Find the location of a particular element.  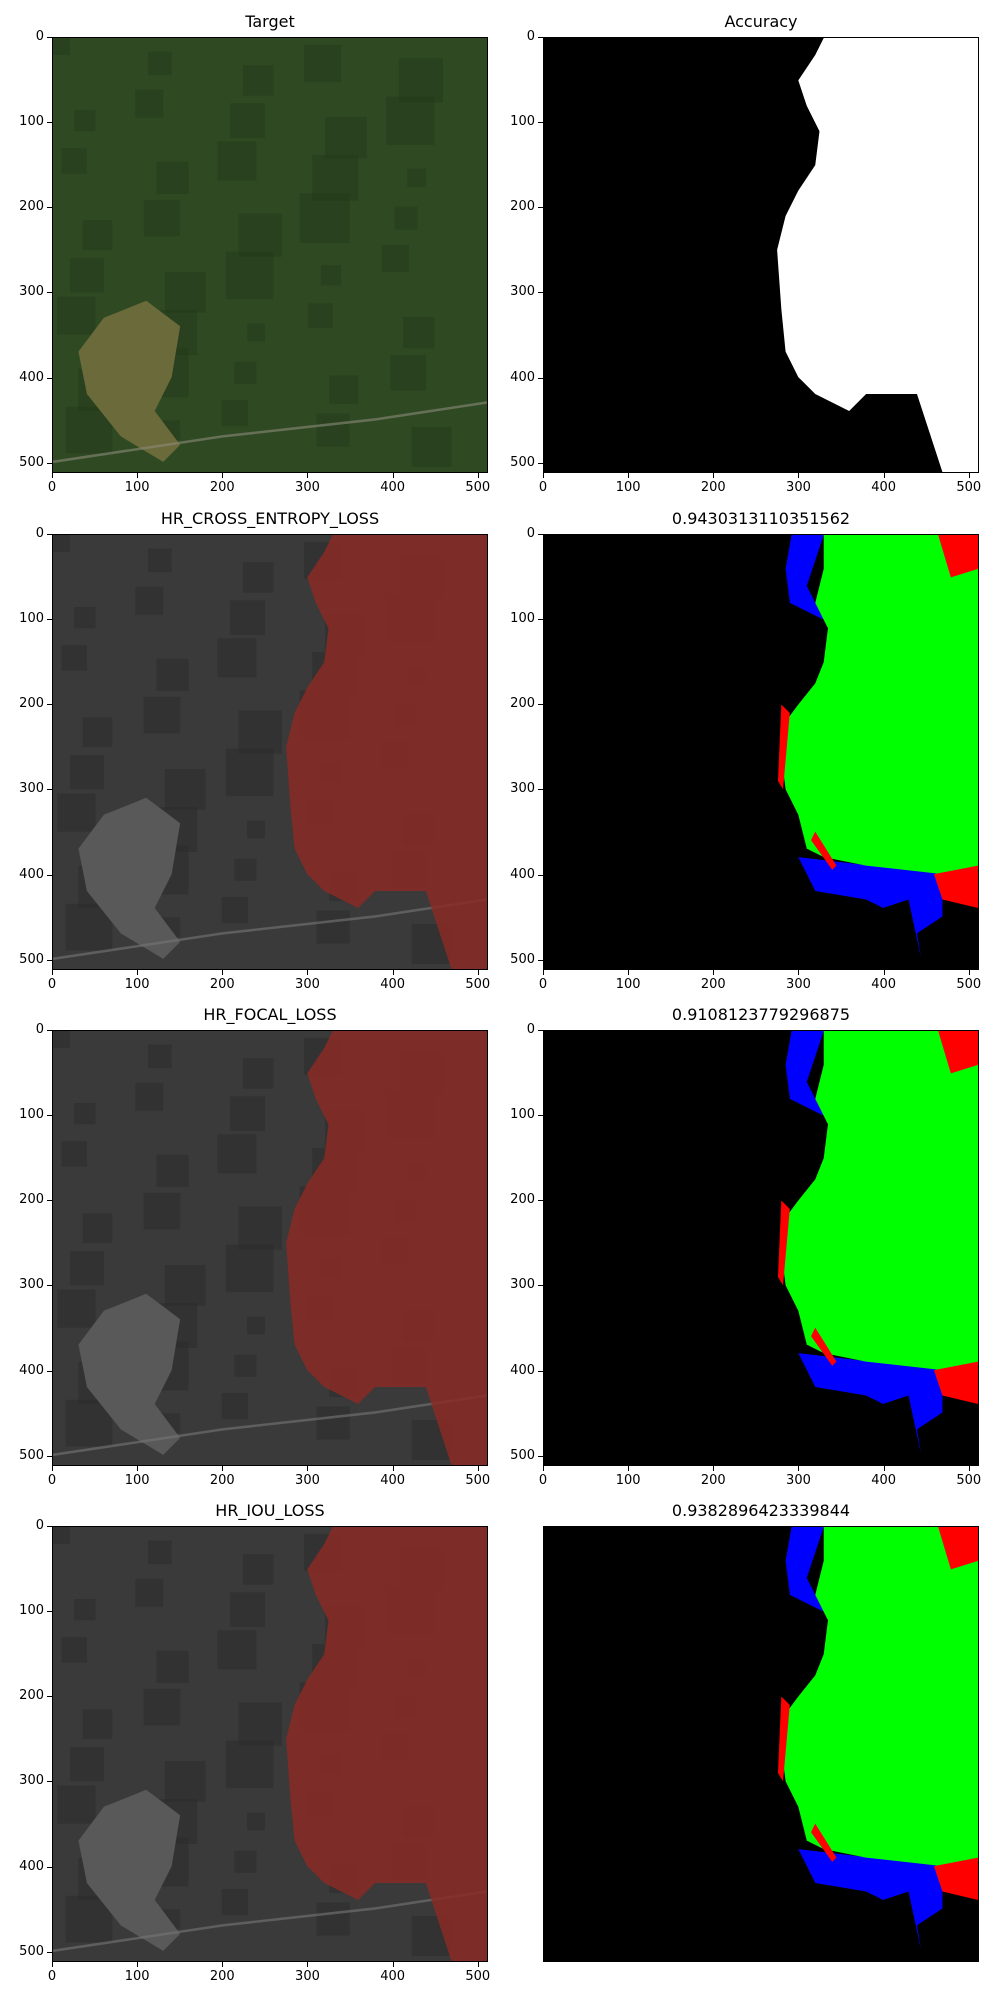

ground-truth-mask is located at coordinates (877, 255).